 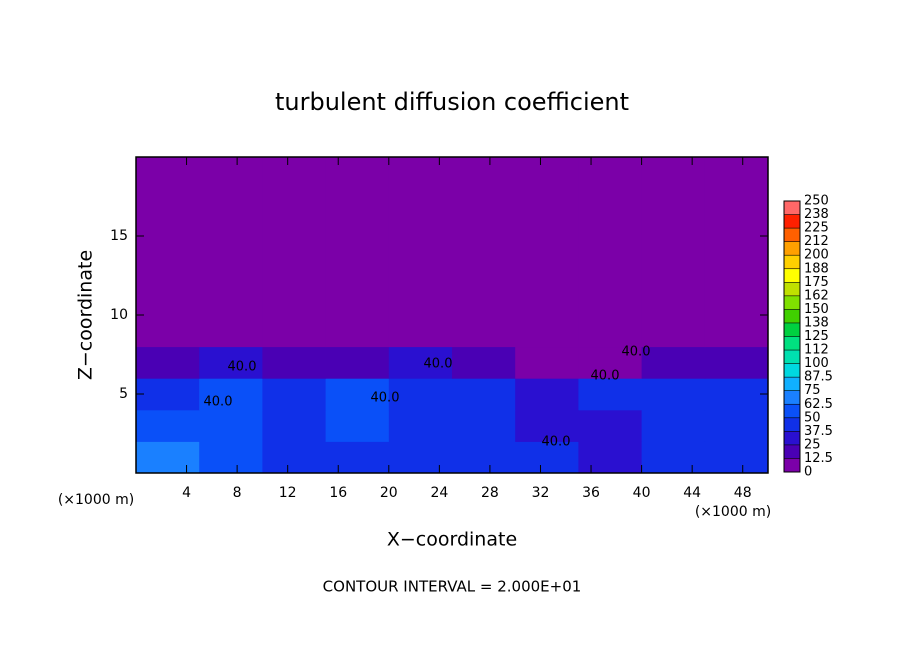 What do you see at coordinates (818, 431) in the screenshot?
I see `colorbar-label: 37.5` at bounding box center [818, 431].